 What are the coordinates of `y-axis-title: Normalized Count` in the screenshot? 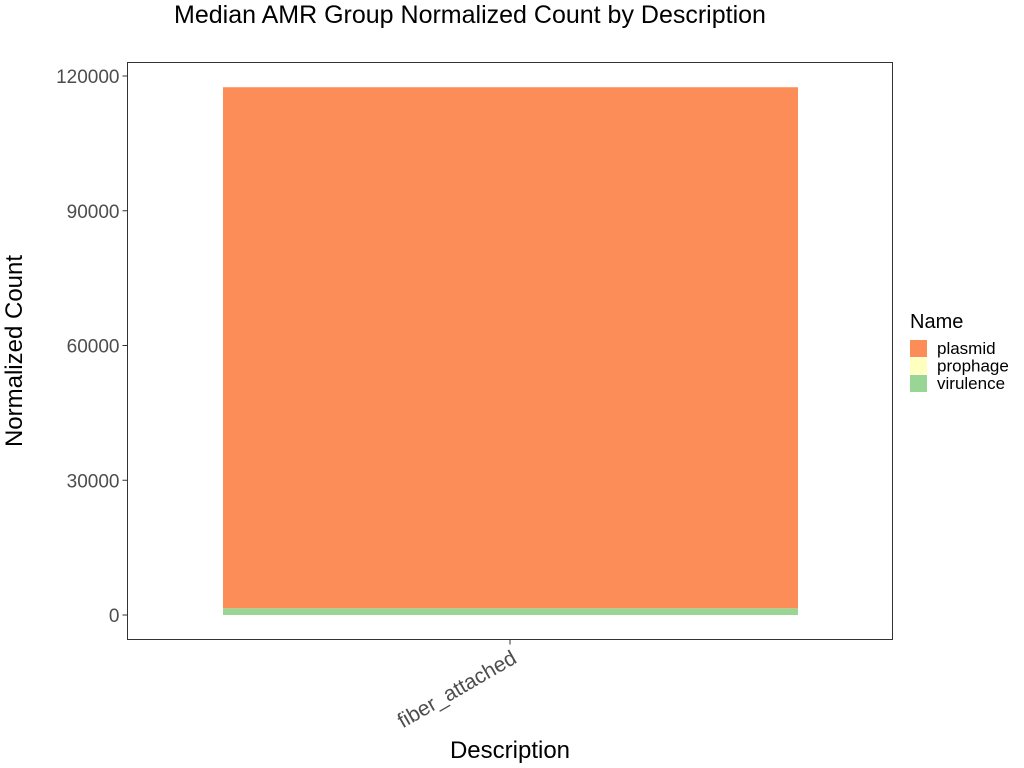 It's located at (14, 351).